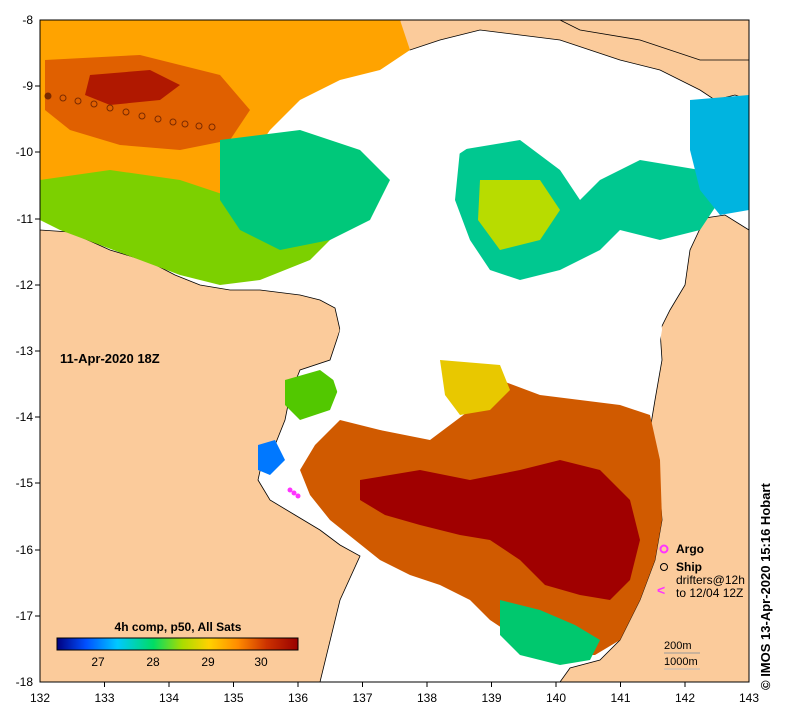 Image resolution: width=791 pixels, height=716 pixels. I want to click on lon-tick-marks, so click(395, 684).